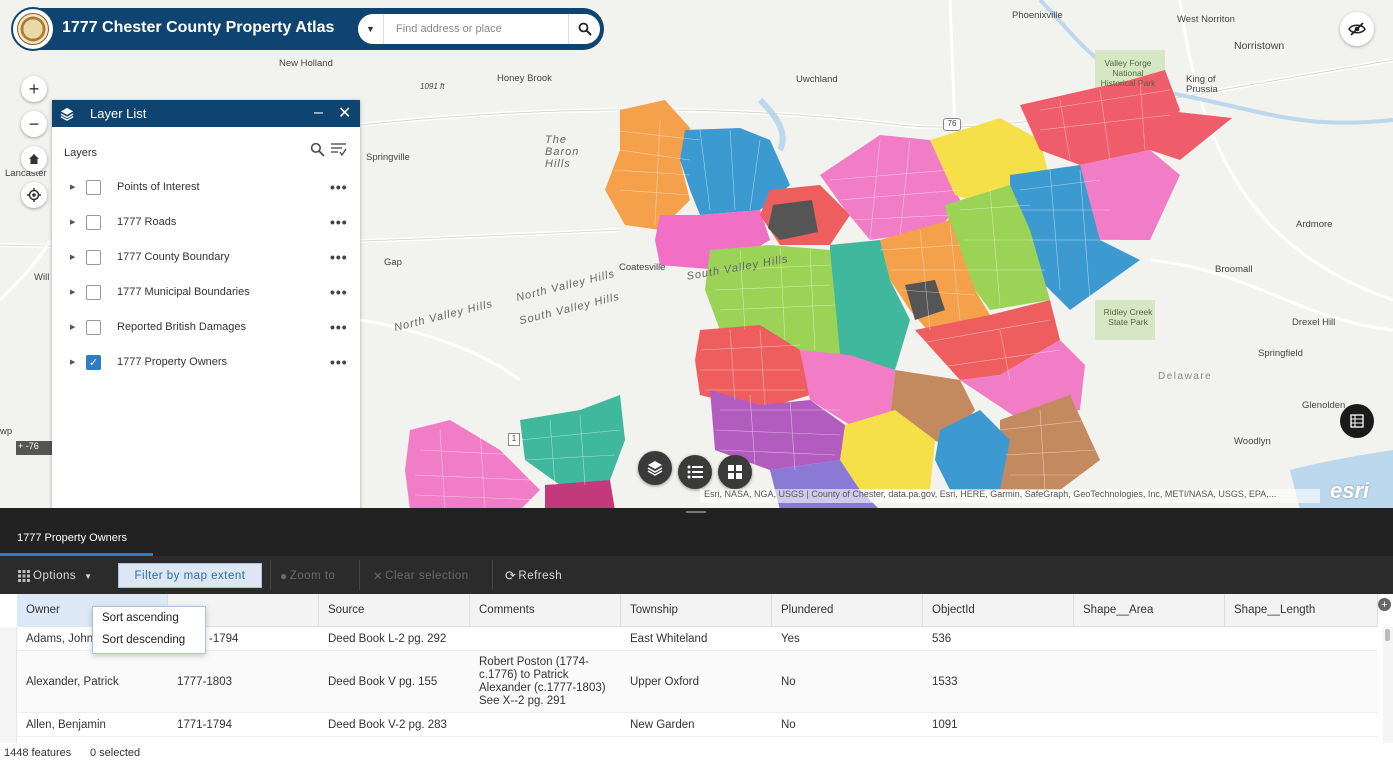  What do you see at coordinates (476, 29) in the screenshot?
I see `search-input` at bounding box center [476, 29].